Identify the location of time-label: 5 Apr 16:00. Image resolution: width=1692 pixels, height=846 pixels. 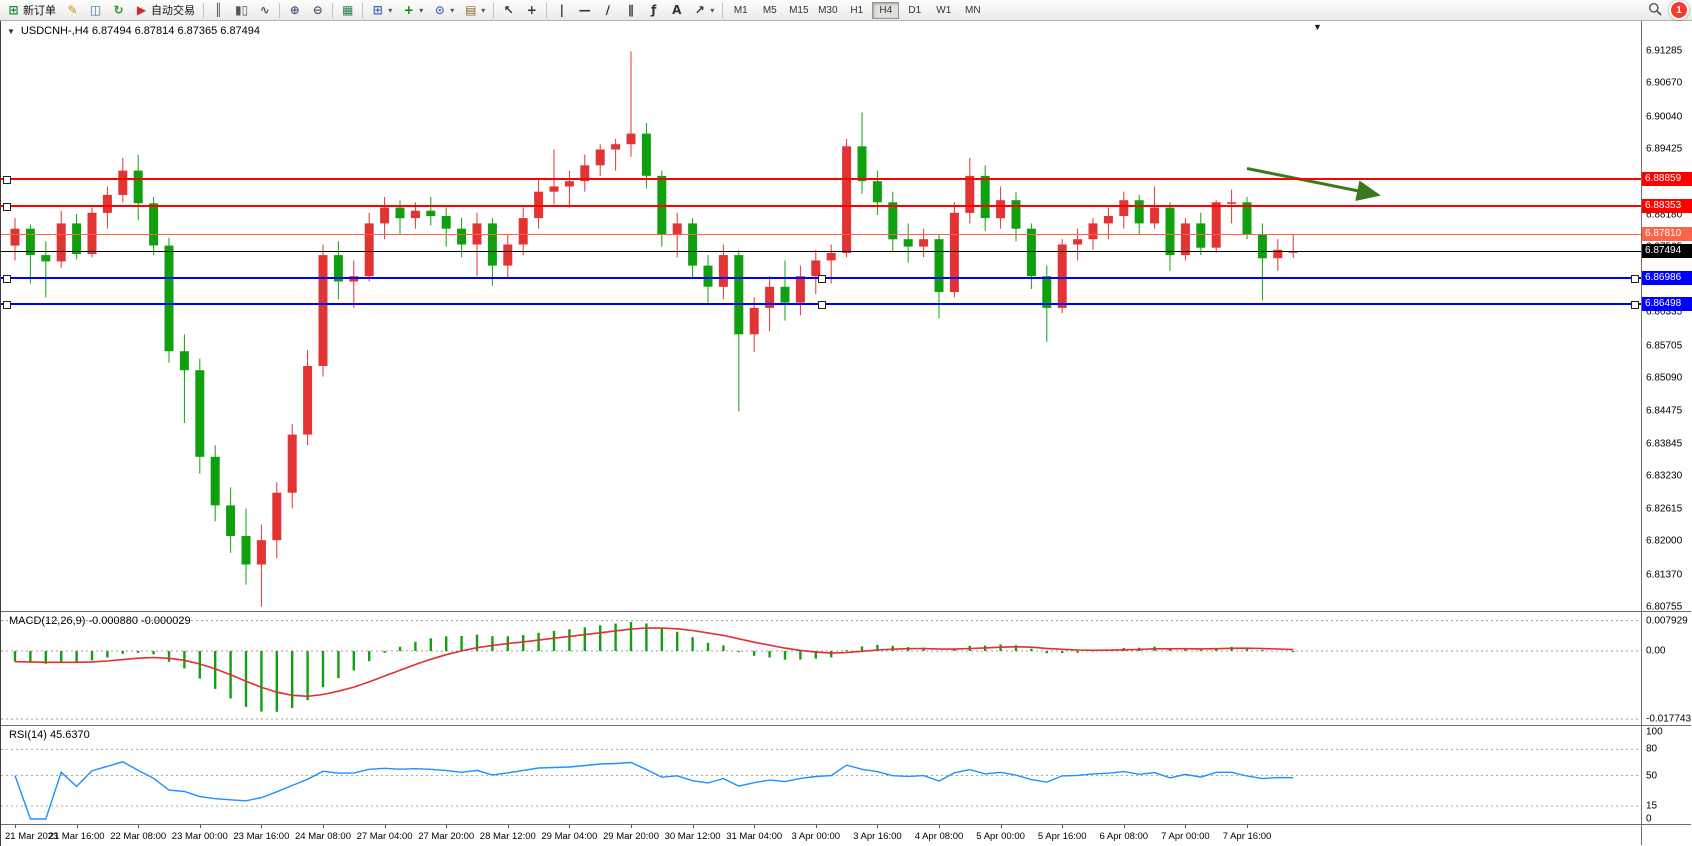
(1062, 836).